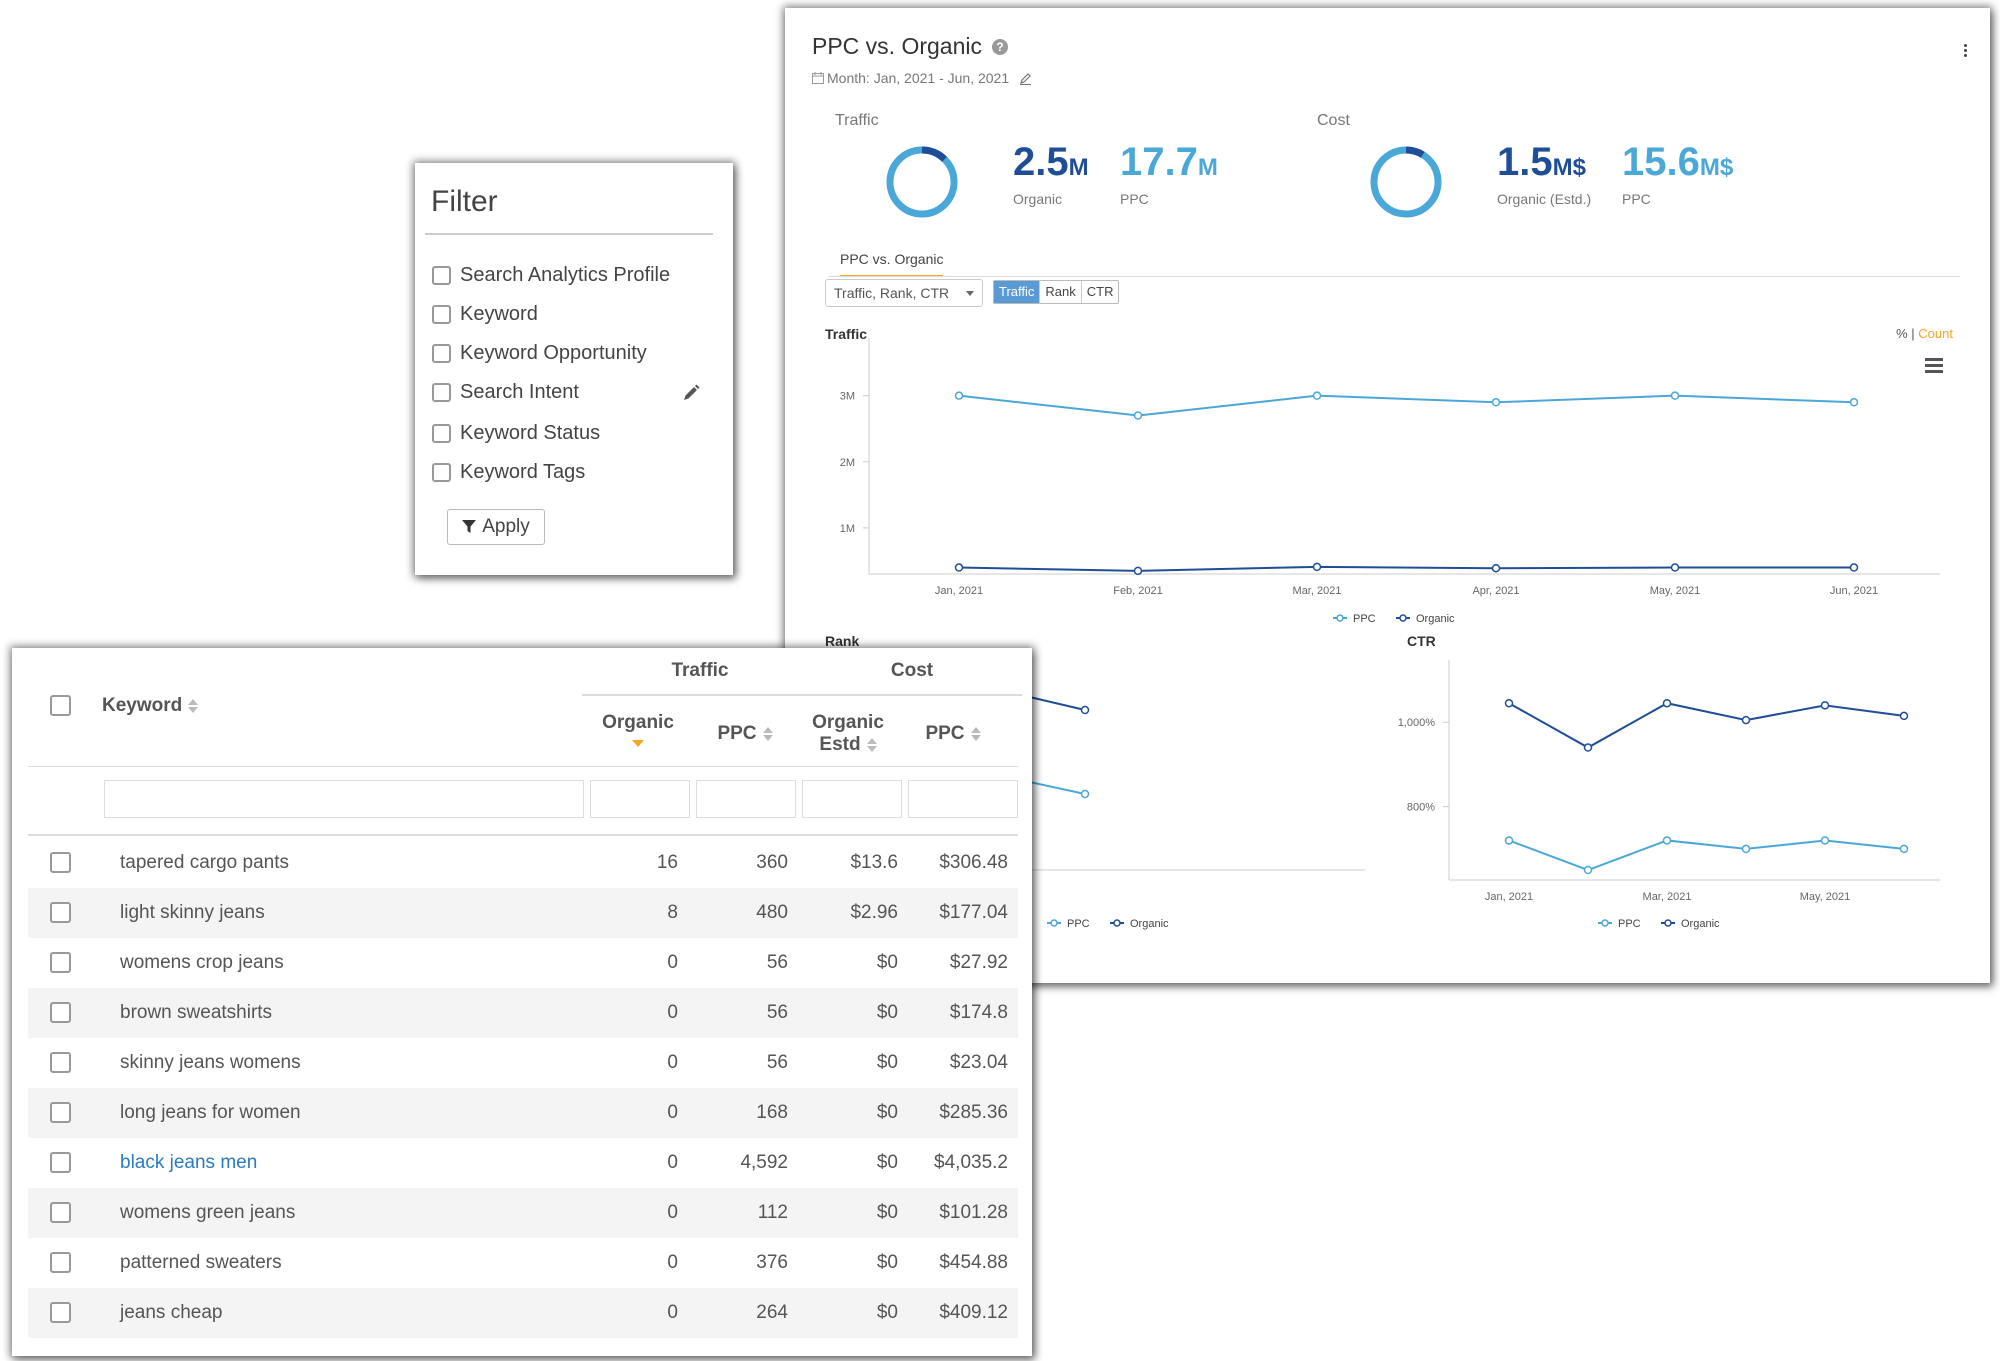 This screenshot has width=2000, height=1361. I want to click on y-tick-label: 3M, so click(847, 397).